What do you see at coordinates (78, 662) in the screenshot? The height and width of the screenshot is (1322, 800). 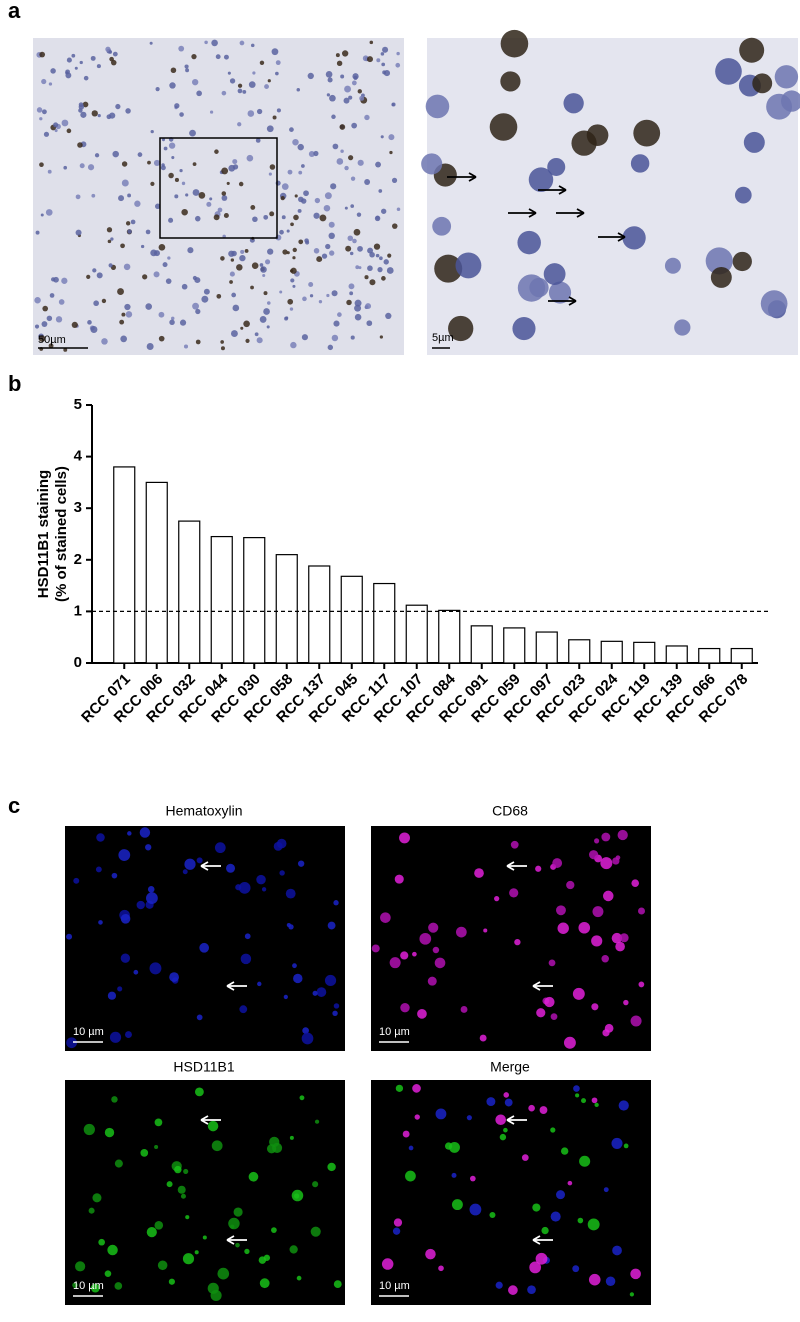 I see `y-tick-label: 0` at bounding box center [78, 662].